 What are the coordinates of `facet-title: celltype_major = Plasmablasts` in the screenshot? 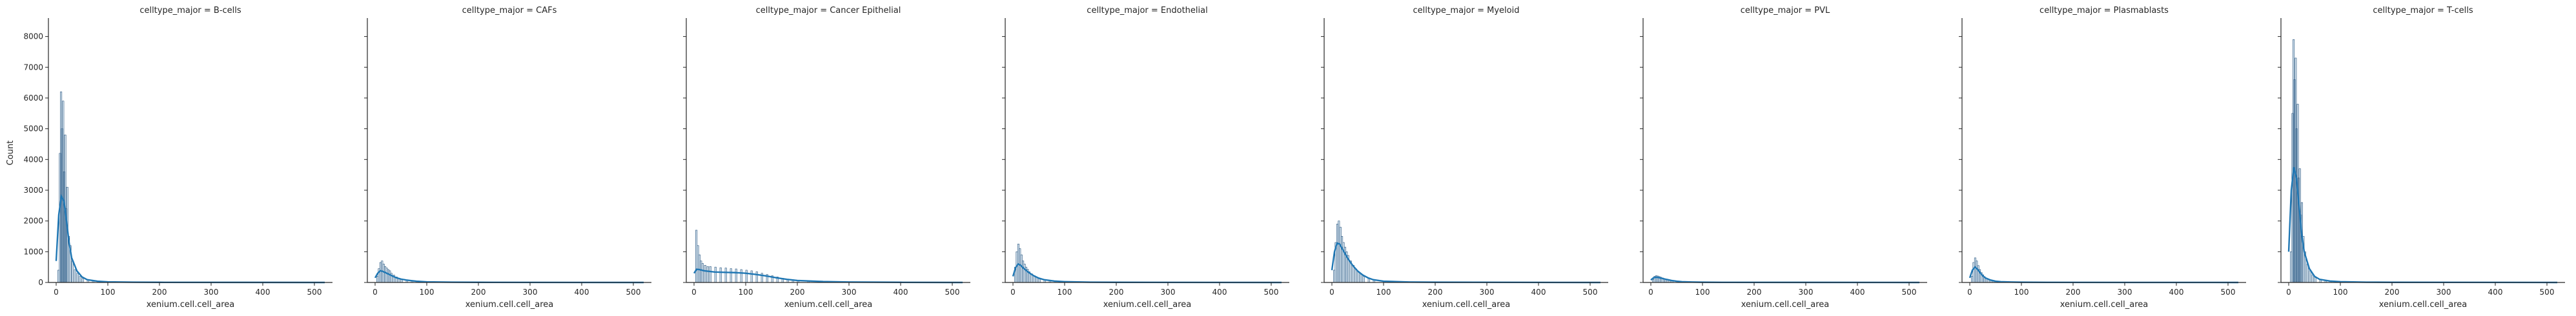 It's located at (2104, 10).